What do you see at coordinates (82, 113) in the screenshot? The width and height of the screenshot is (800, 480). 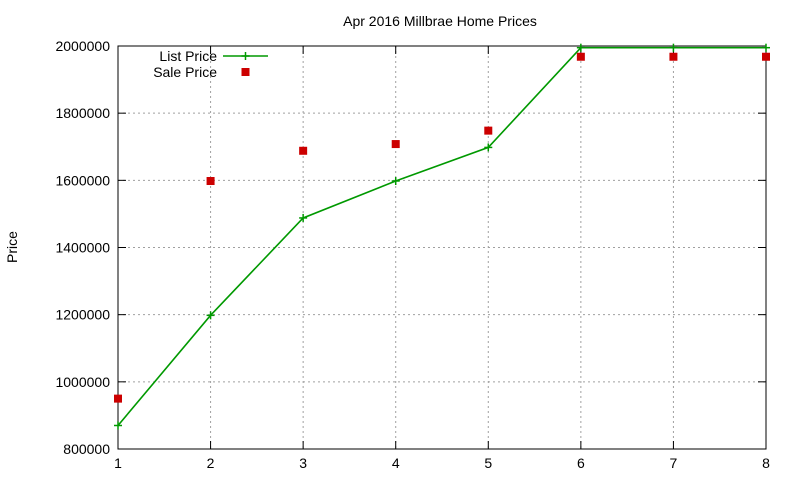 I see `y-tick-label: 1800000` at bounding box center [82, 113].